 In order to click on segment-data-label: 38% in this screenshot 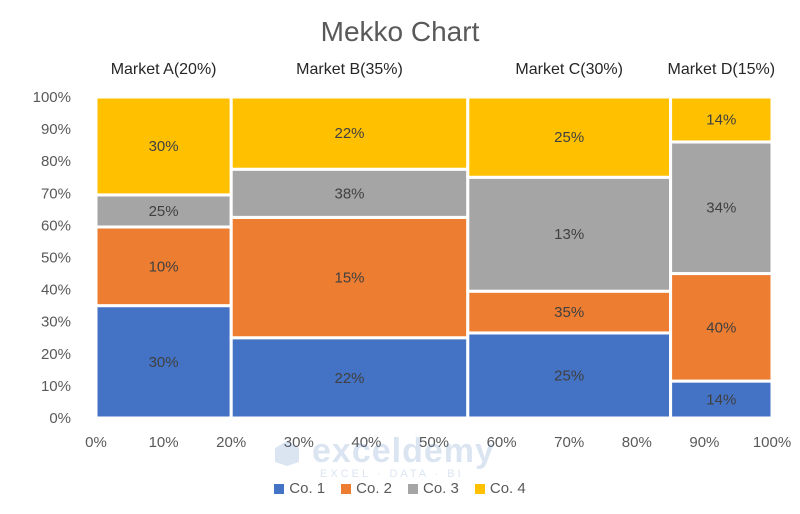, I will do `click(349, 193)`.